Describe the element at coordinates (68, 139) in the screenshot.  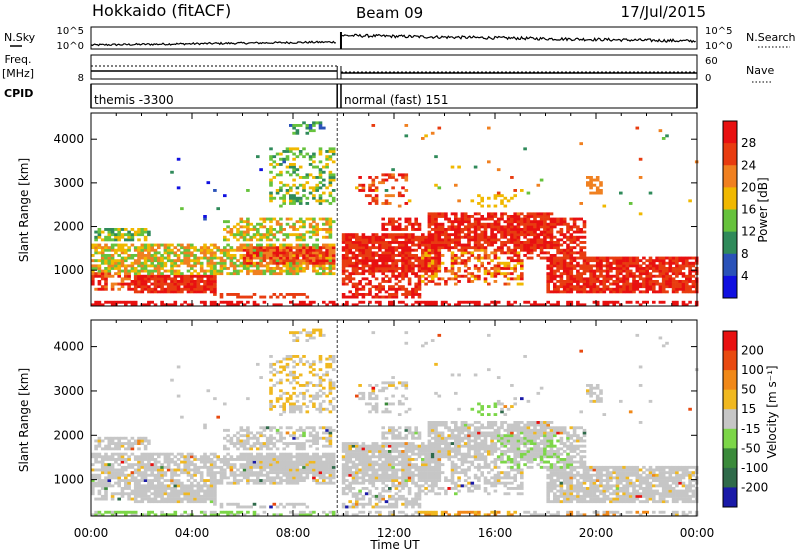
I see `y-tick-label-3: 4000` at that location.